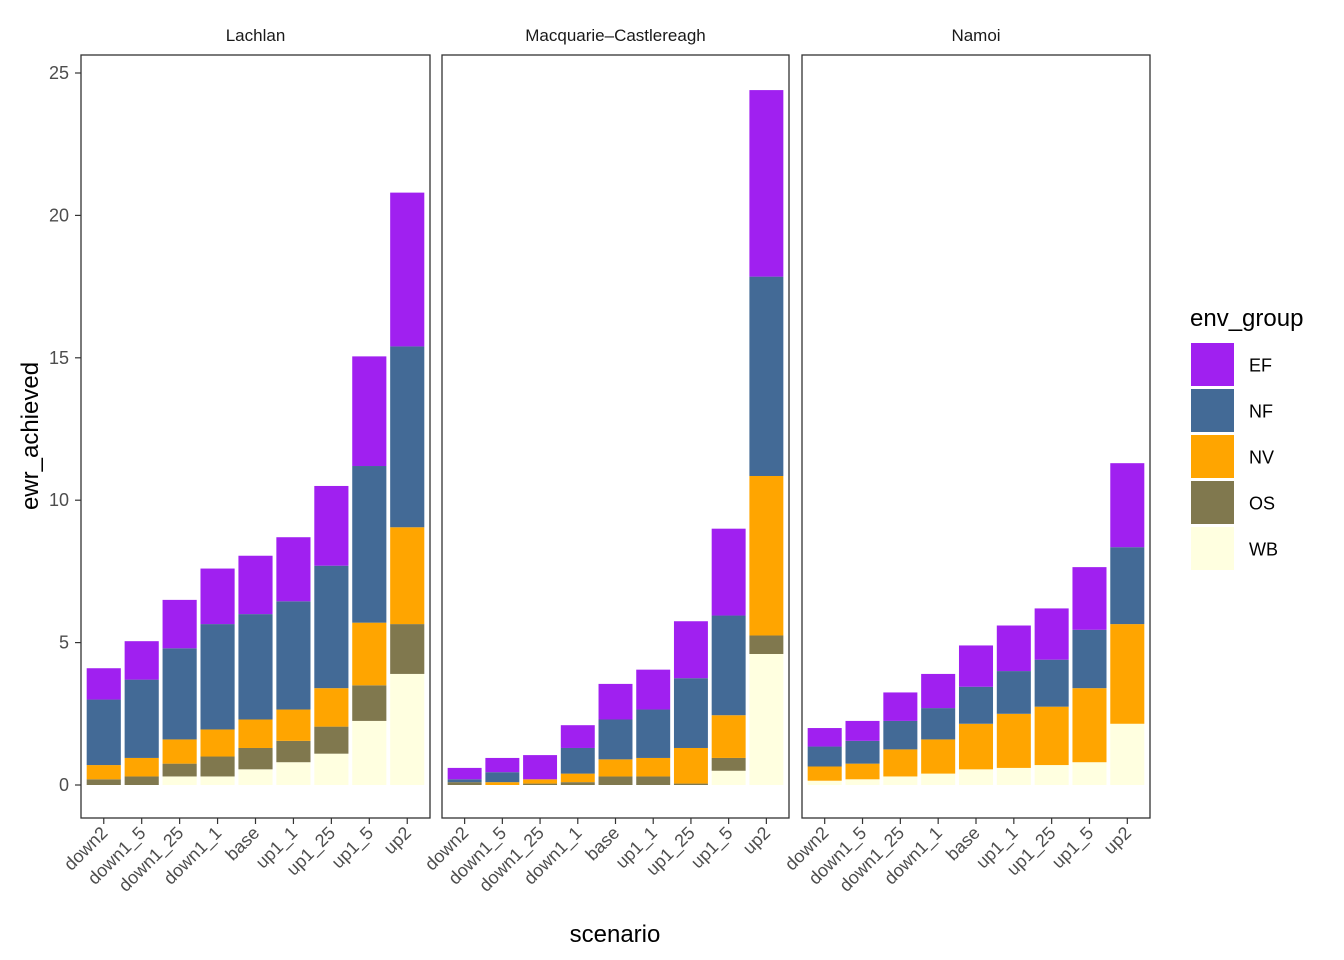  Describe the element at coordinates (1246, 318) in the screenshot. I see `legend-title: env_group` at that location.